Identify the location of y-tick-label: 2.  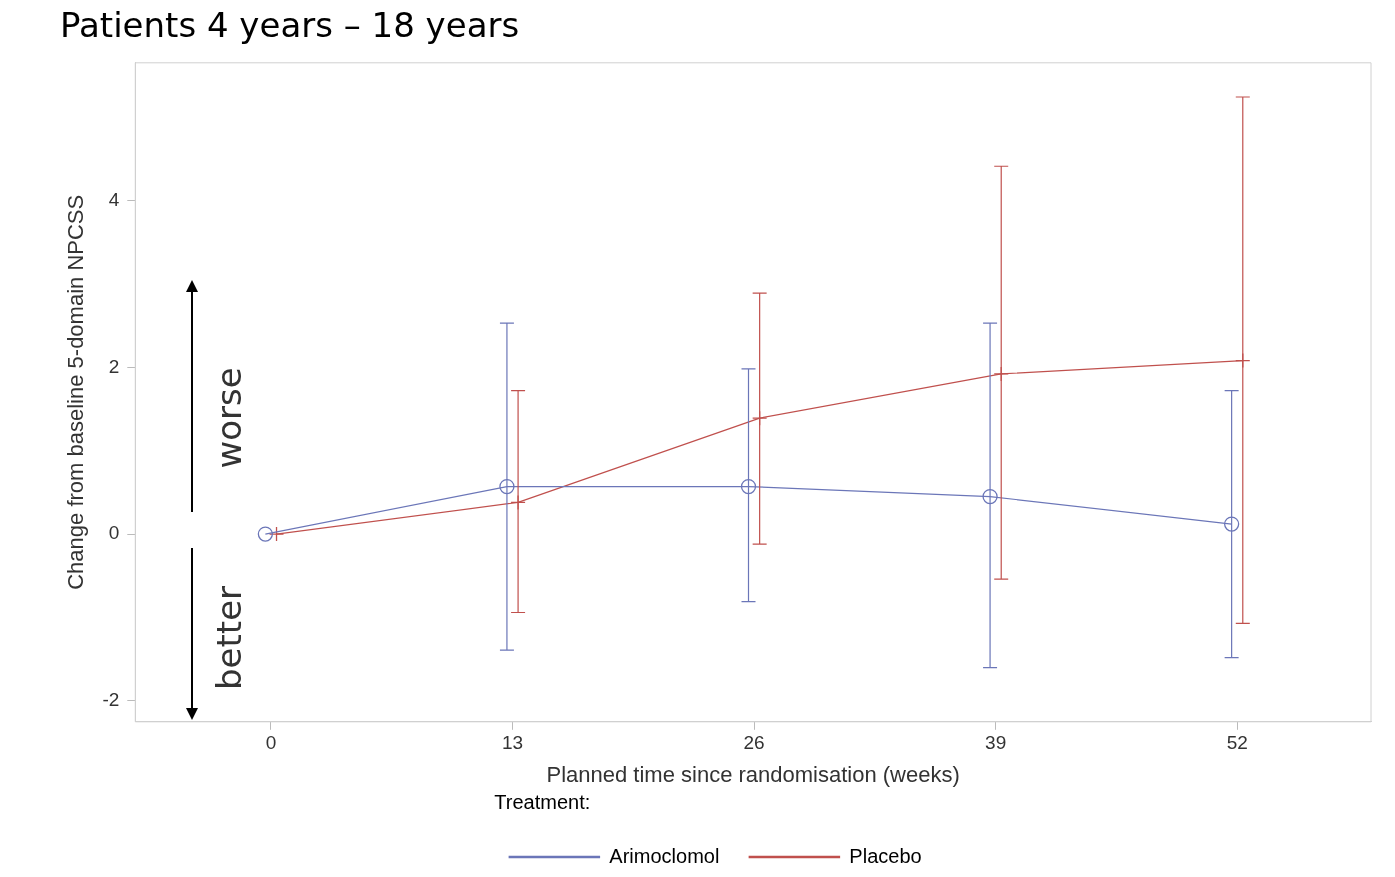
(114, 366).